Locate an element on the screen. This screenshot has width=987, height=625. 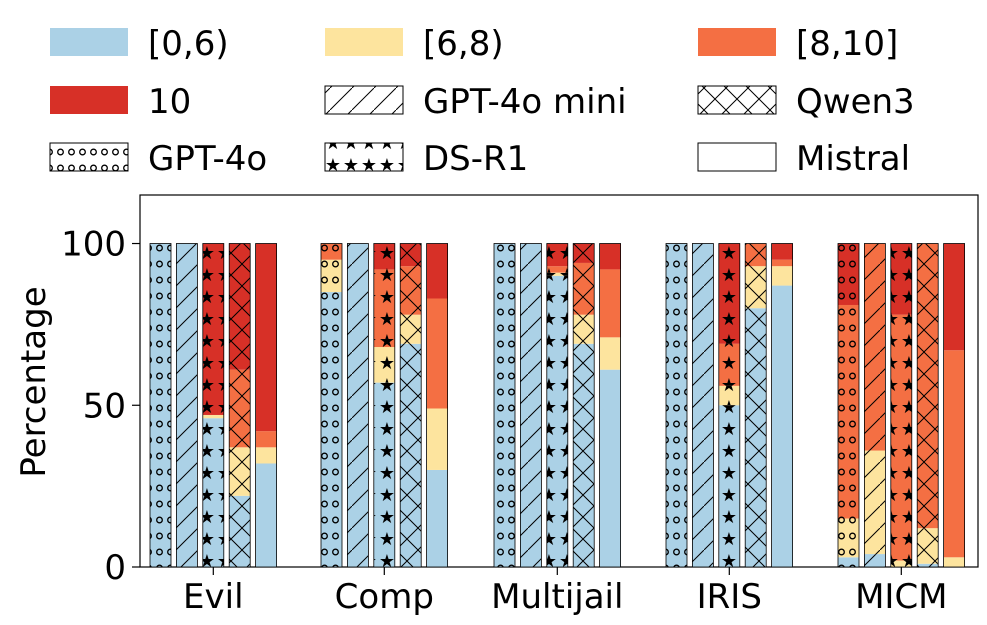
legend-label: [8,10] is located at coordinates (847, 44).